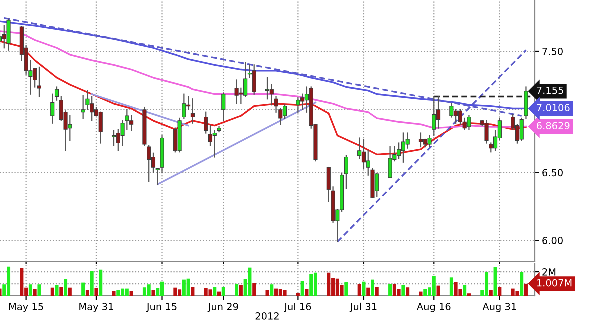 The image size is (600, 326). Describe the element at coordinates (223, 307) in the screenshot. I see `x-tick-label: Jun 29` at that location.